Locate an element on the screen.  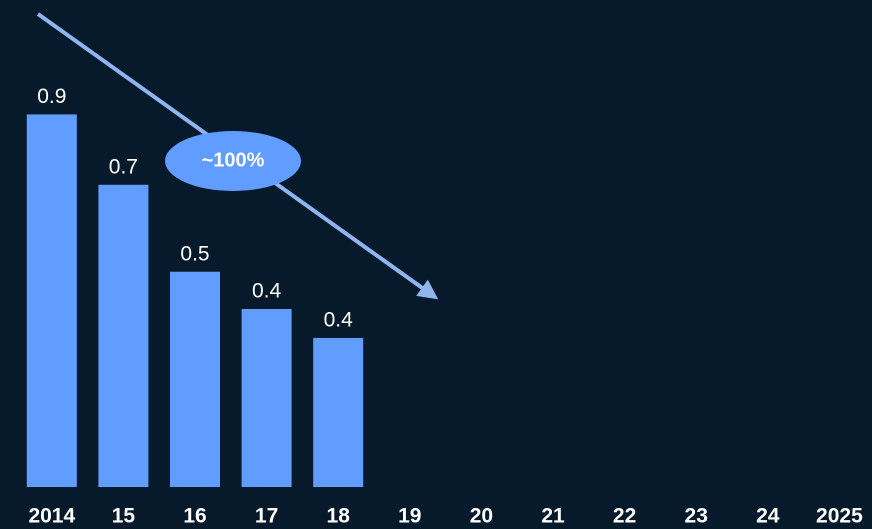
x-tick-label: 23 is located at coordinates (696, 516).